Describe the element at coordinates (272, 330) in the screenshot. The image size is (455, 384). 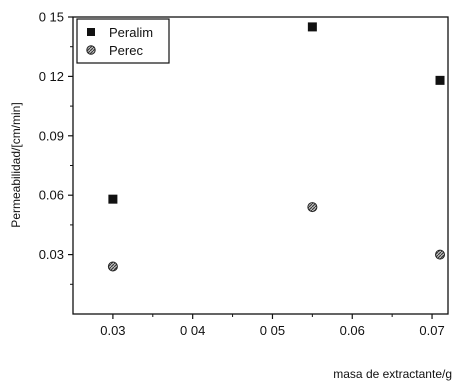
I see `x-tick-label: 0 05` at that location.